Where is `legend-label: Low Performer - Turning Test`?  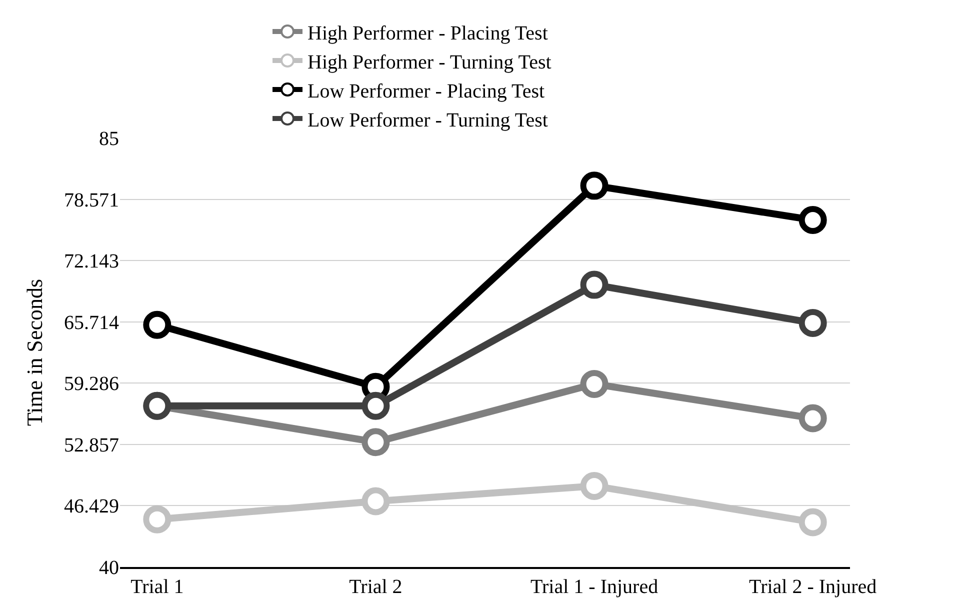 legend-label: Low Performer - Turning Test is located at coordinates (428, 120).